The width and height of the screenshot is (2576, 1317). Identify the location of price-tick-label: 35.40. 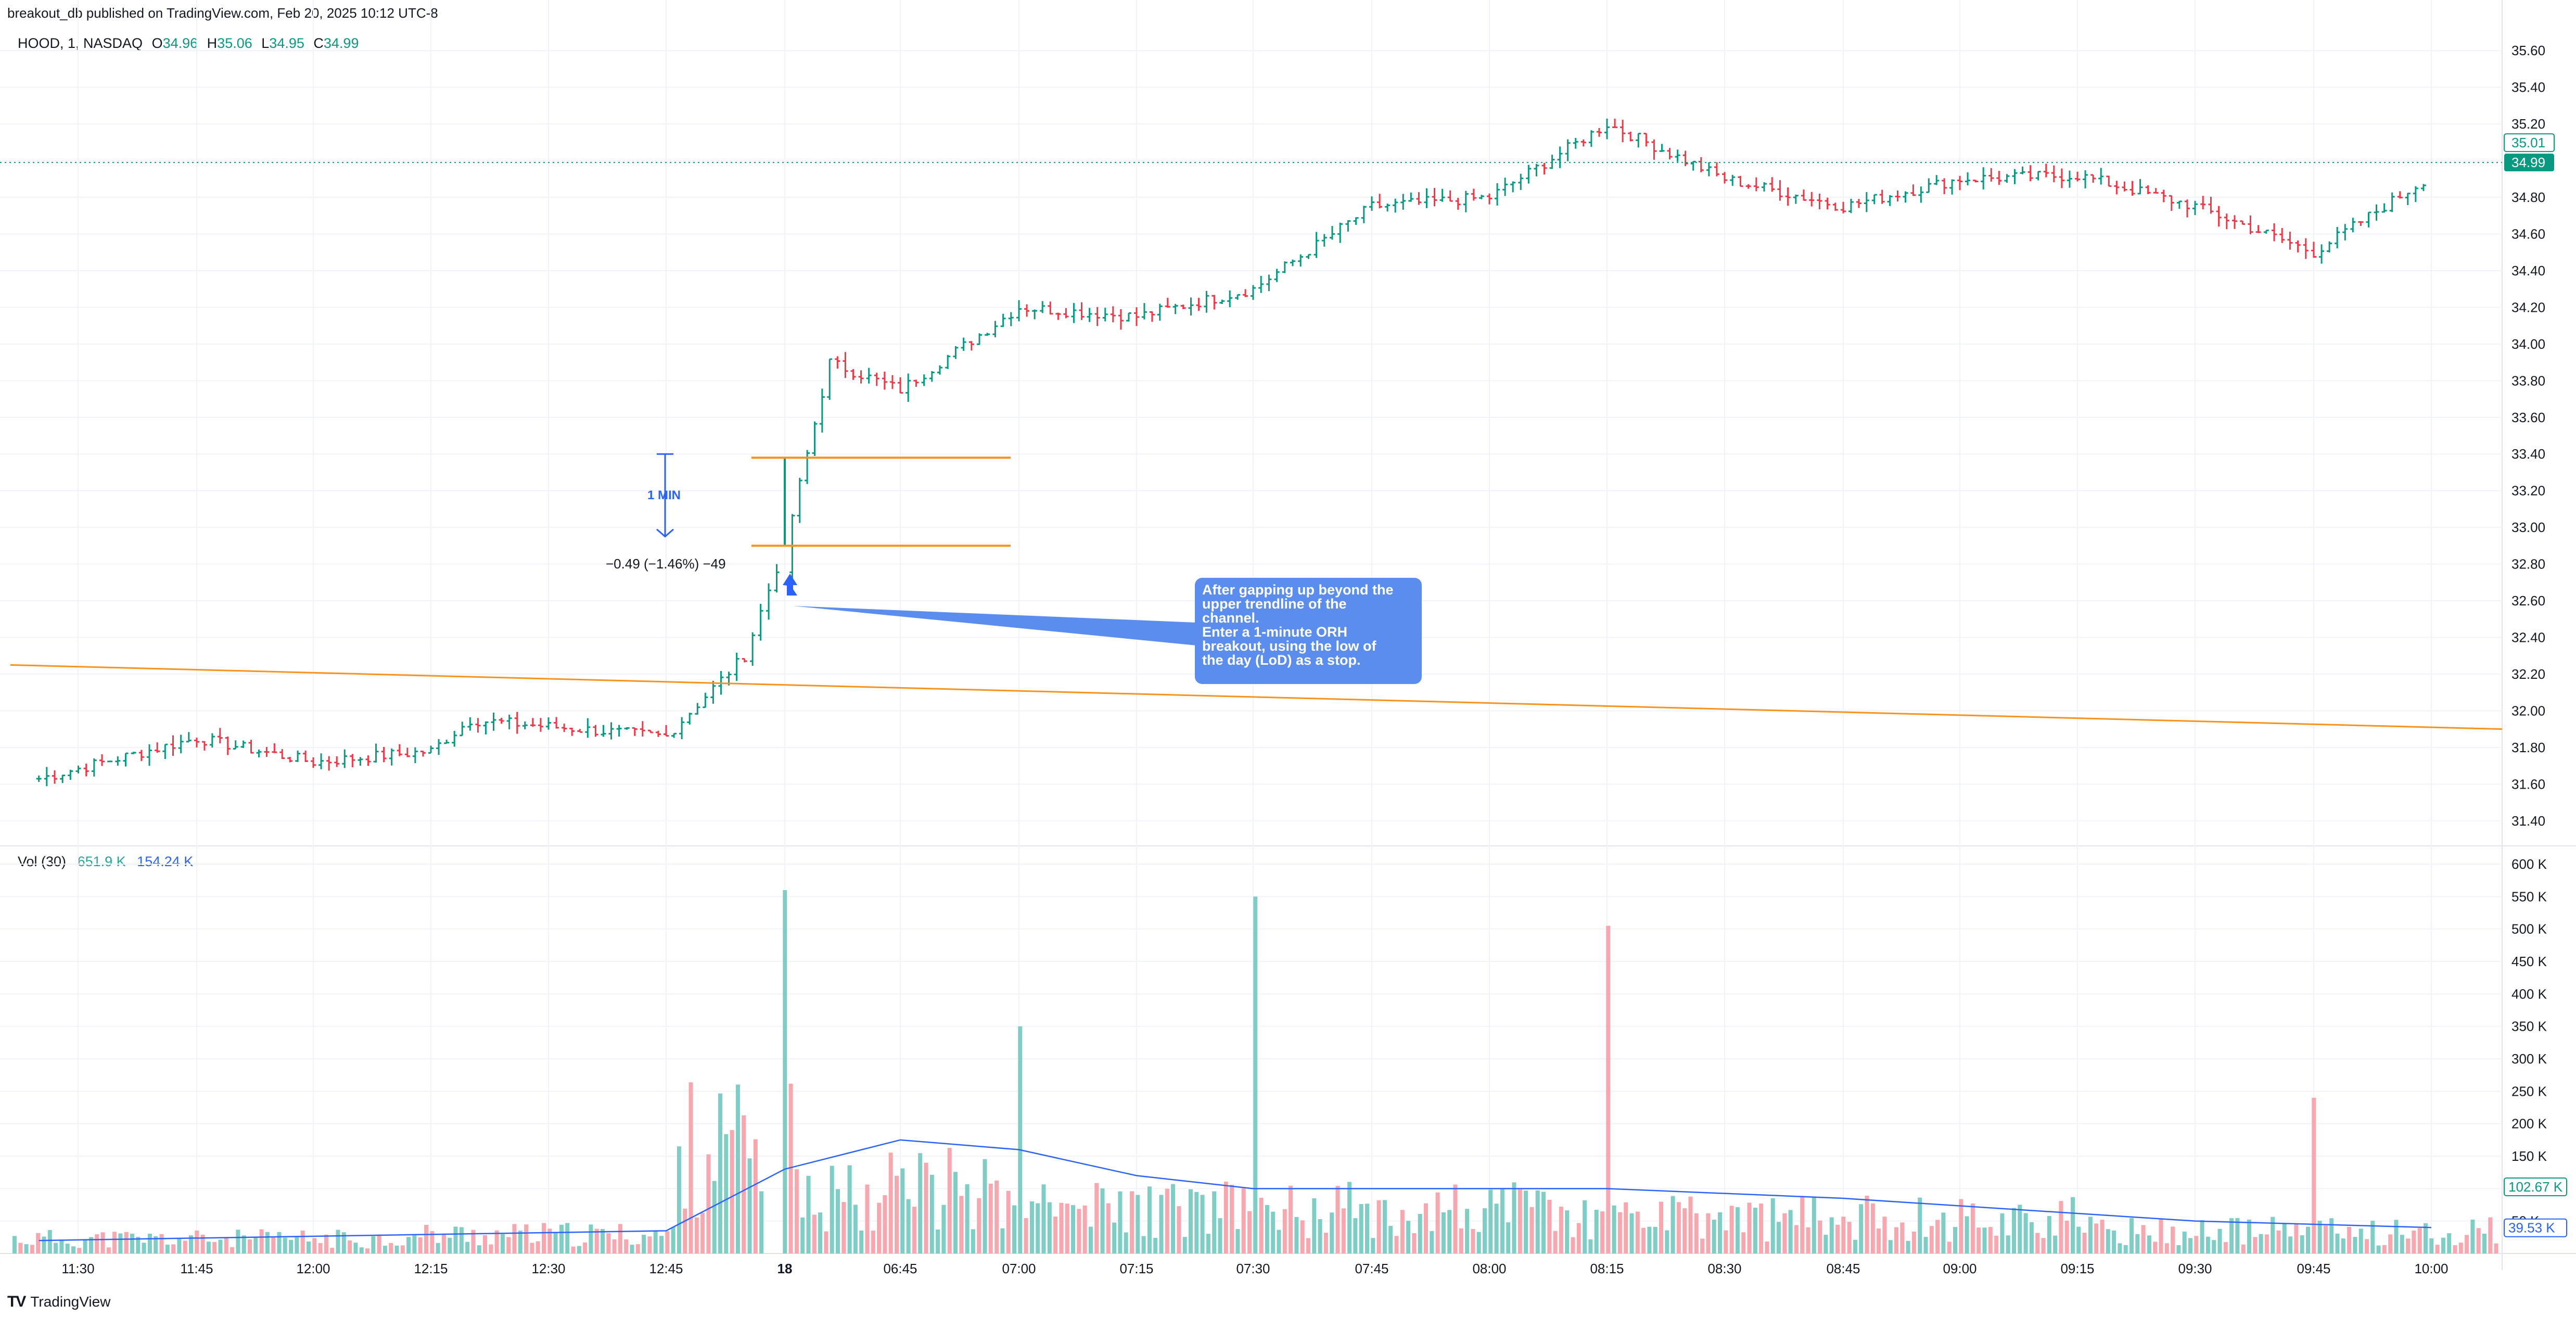
(2528, 87).